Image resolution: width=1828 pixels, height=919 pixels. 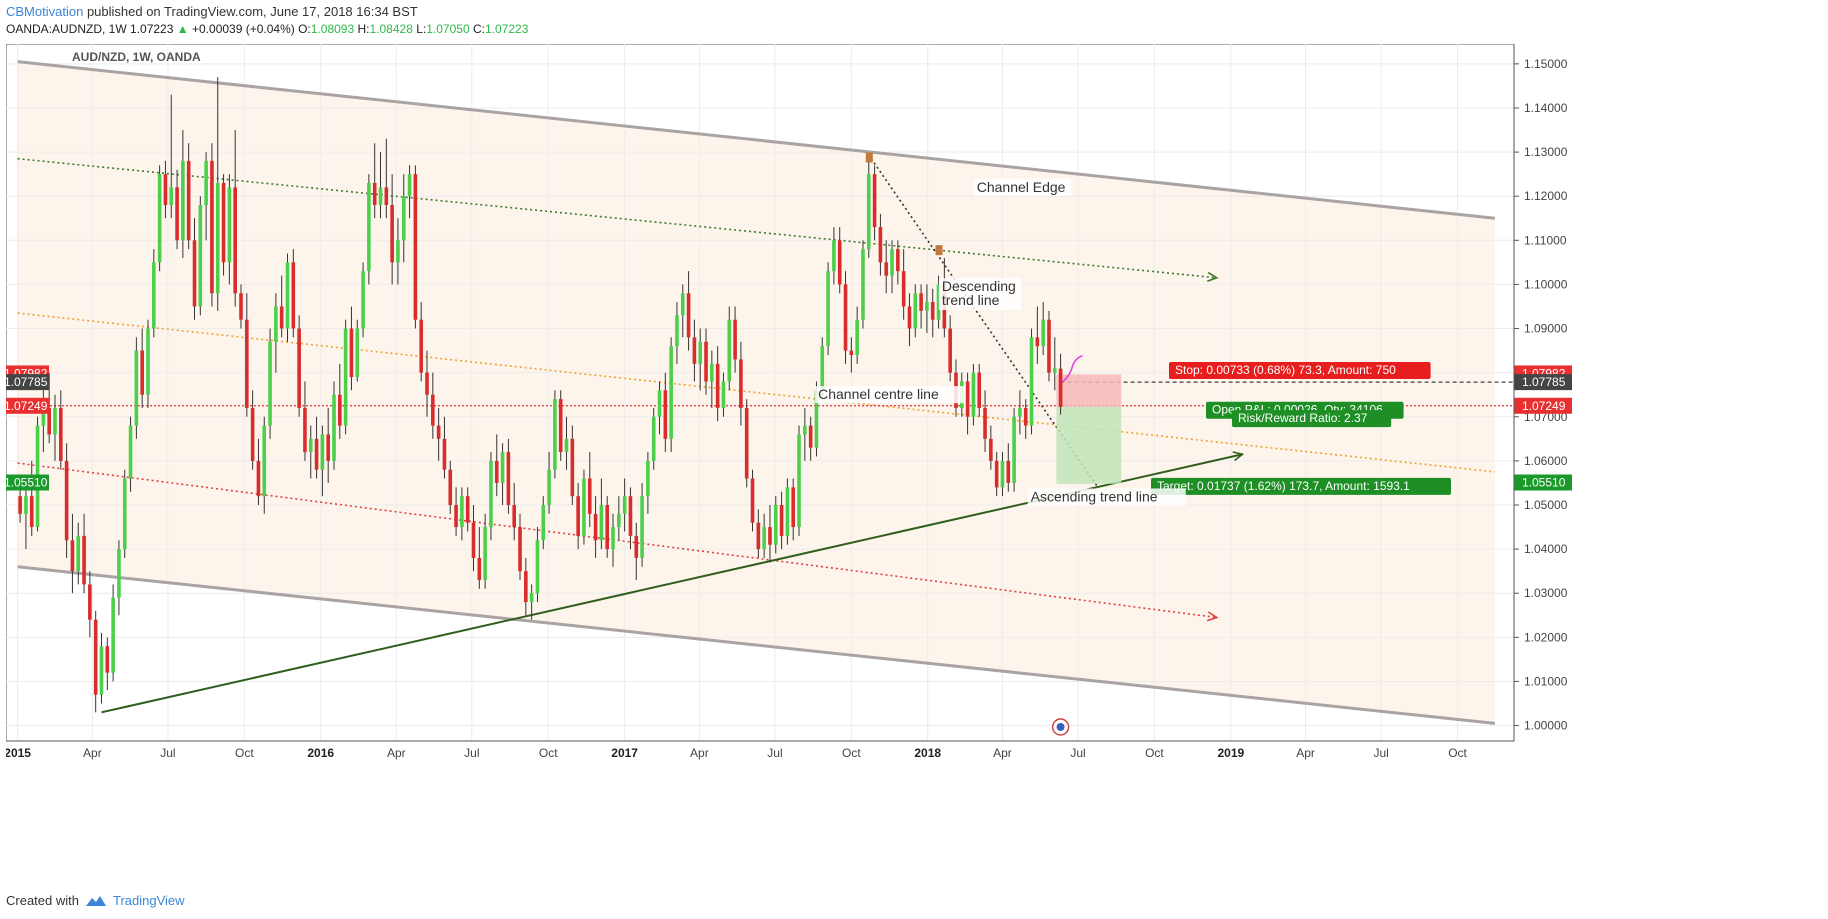 I want to click on risk-reward-label-text: Risk/Reward Ratio: 2.37, so click(x=1303, y=418).